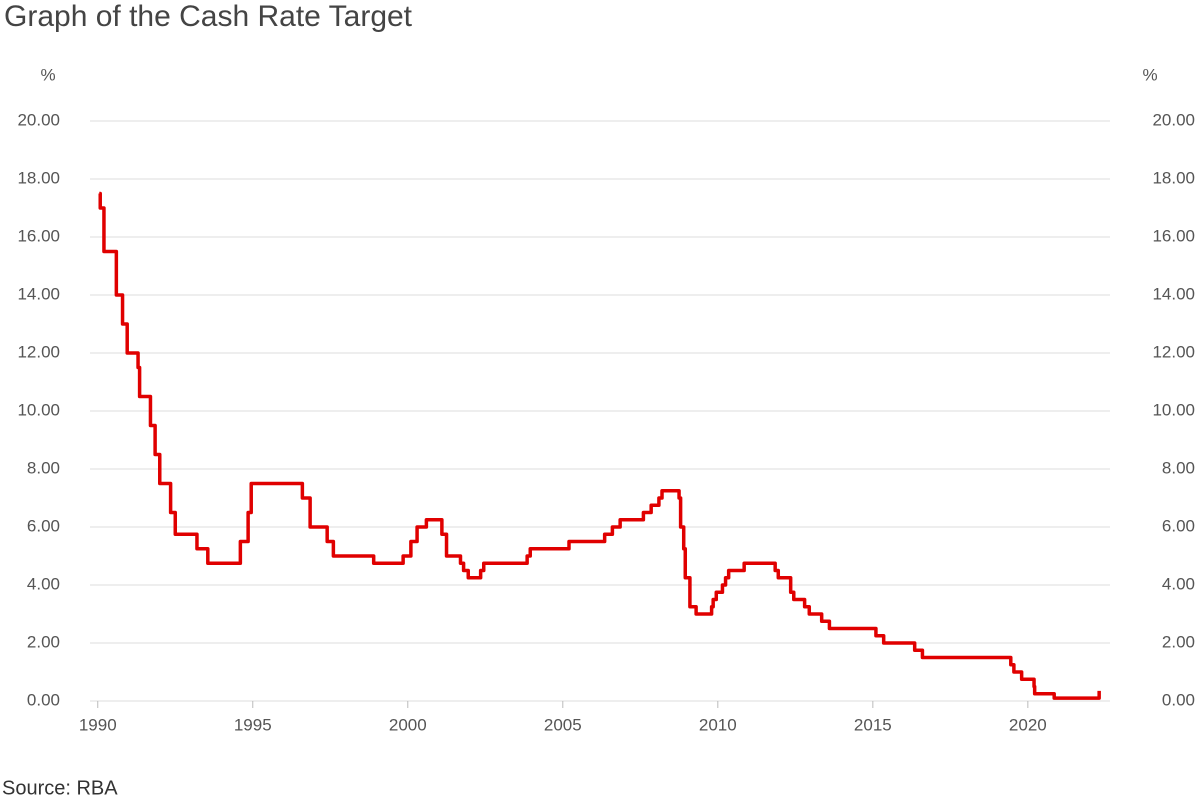 The image size is (1200, 800). What do you see at coordinates (60, 788) in the screenshot?
I see `source: Source: RBA` at bounding box center [60, 788].